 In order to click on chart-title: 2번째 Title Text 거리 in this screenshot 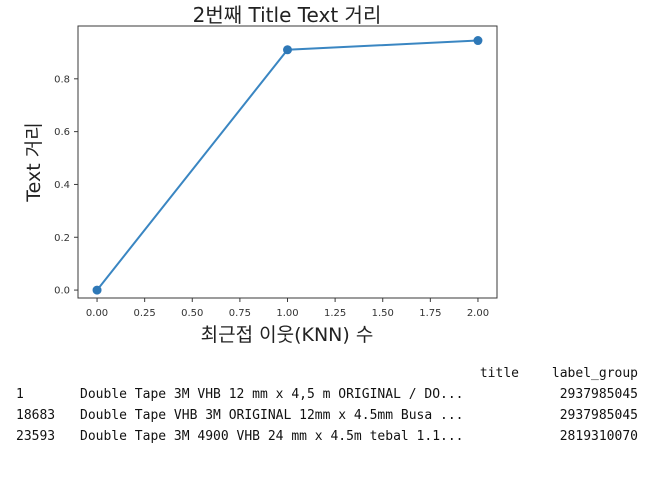, I will do `click(287, 15)`.